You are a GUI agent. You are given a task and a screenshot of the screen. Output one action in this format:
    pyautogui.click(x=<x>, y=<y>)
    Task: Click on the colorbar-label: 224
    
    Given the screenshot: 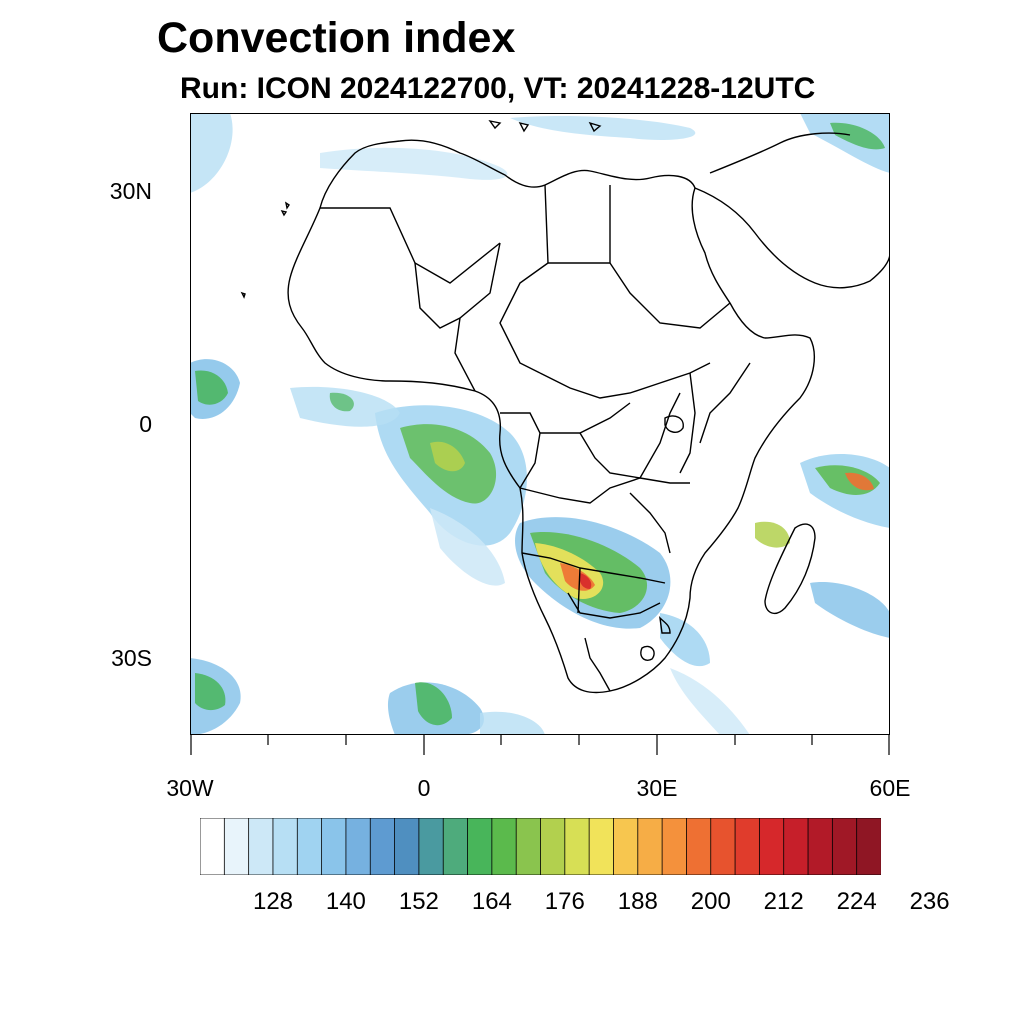 What is the action you would take?
    pyautogui.click(x=856, y=901)
    